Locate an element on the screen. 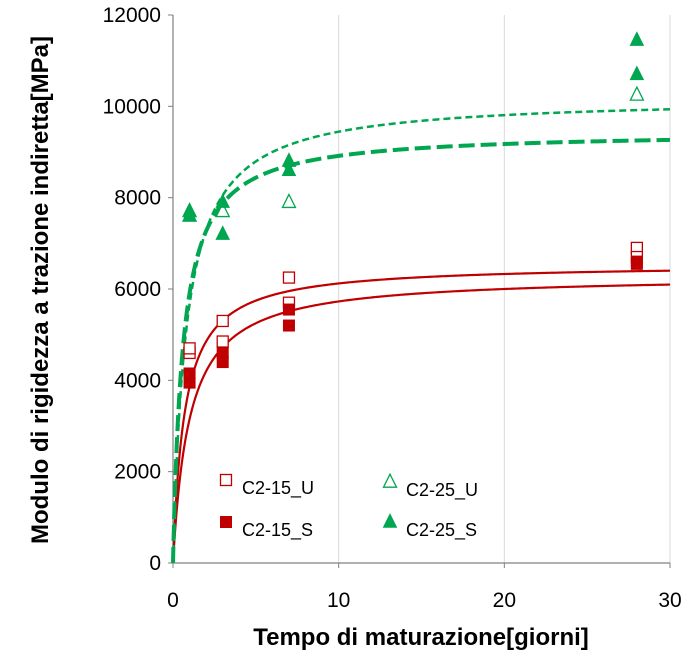 The image size is (699, 658). y-tick-label: 4000 is located at coordinates (137, 380).